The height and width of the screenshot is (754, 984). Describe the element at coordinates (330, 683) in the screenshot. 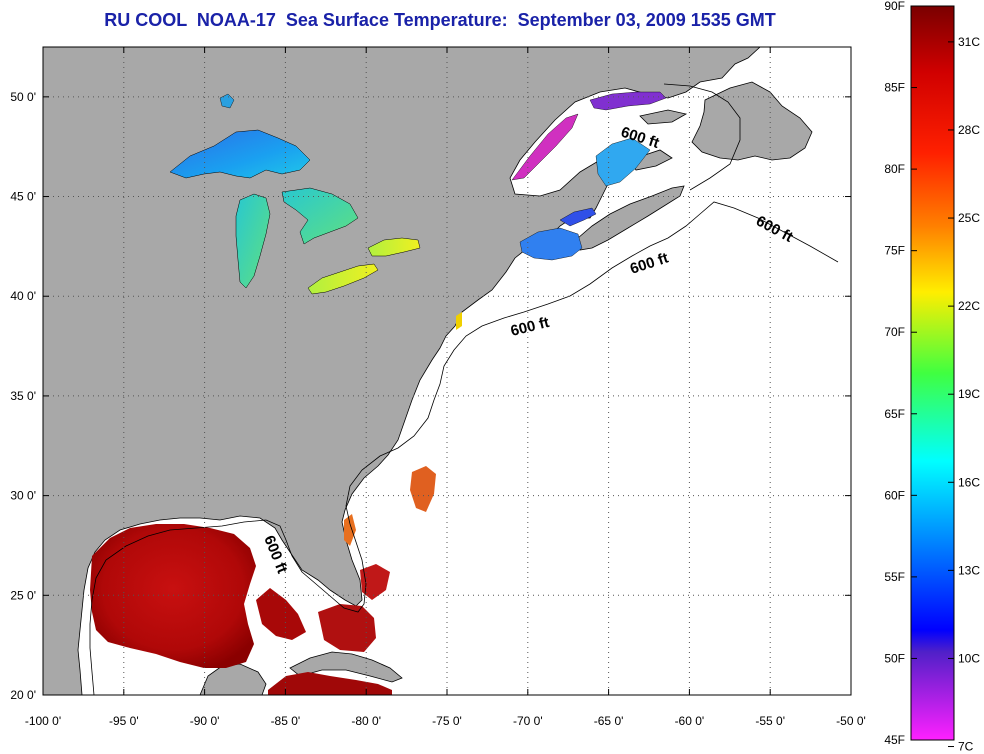

I see `sst-caribbean` at that location.